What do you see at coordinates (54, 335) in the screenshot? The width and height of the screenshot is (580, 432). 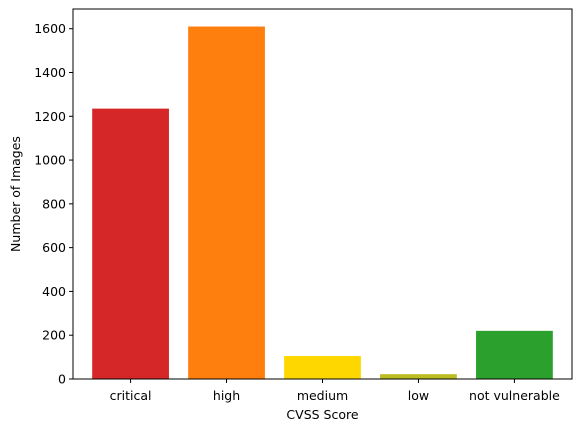 I see `y-tick-label: 200` at bounding box center [54, 335].